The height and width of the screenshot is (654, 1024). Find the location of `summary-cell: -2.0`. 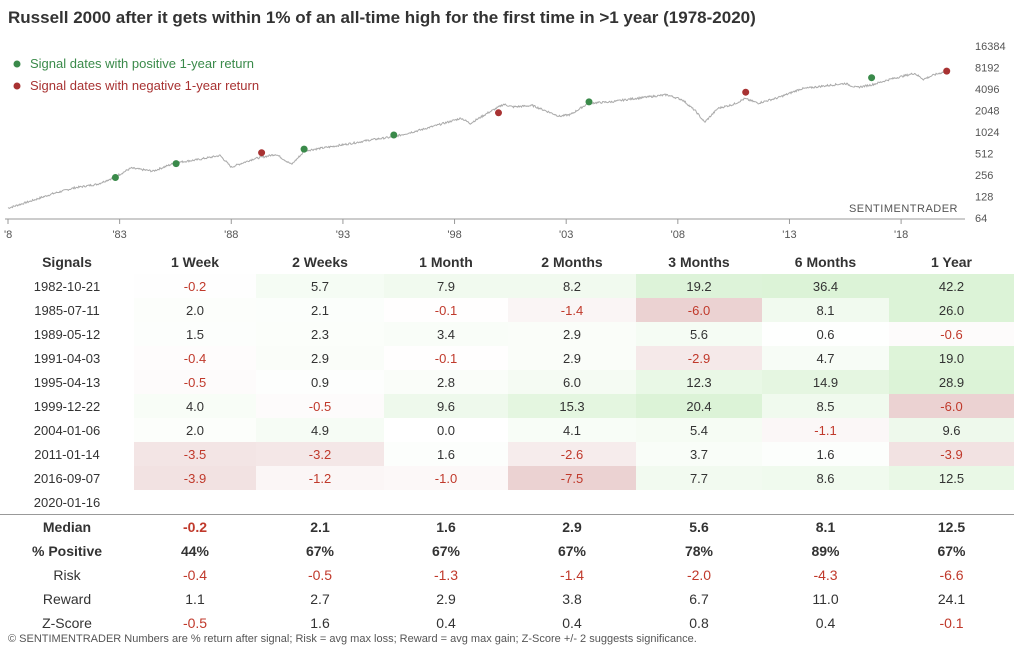

summary-cell: -2.0 is located at coordinates (699, 575).